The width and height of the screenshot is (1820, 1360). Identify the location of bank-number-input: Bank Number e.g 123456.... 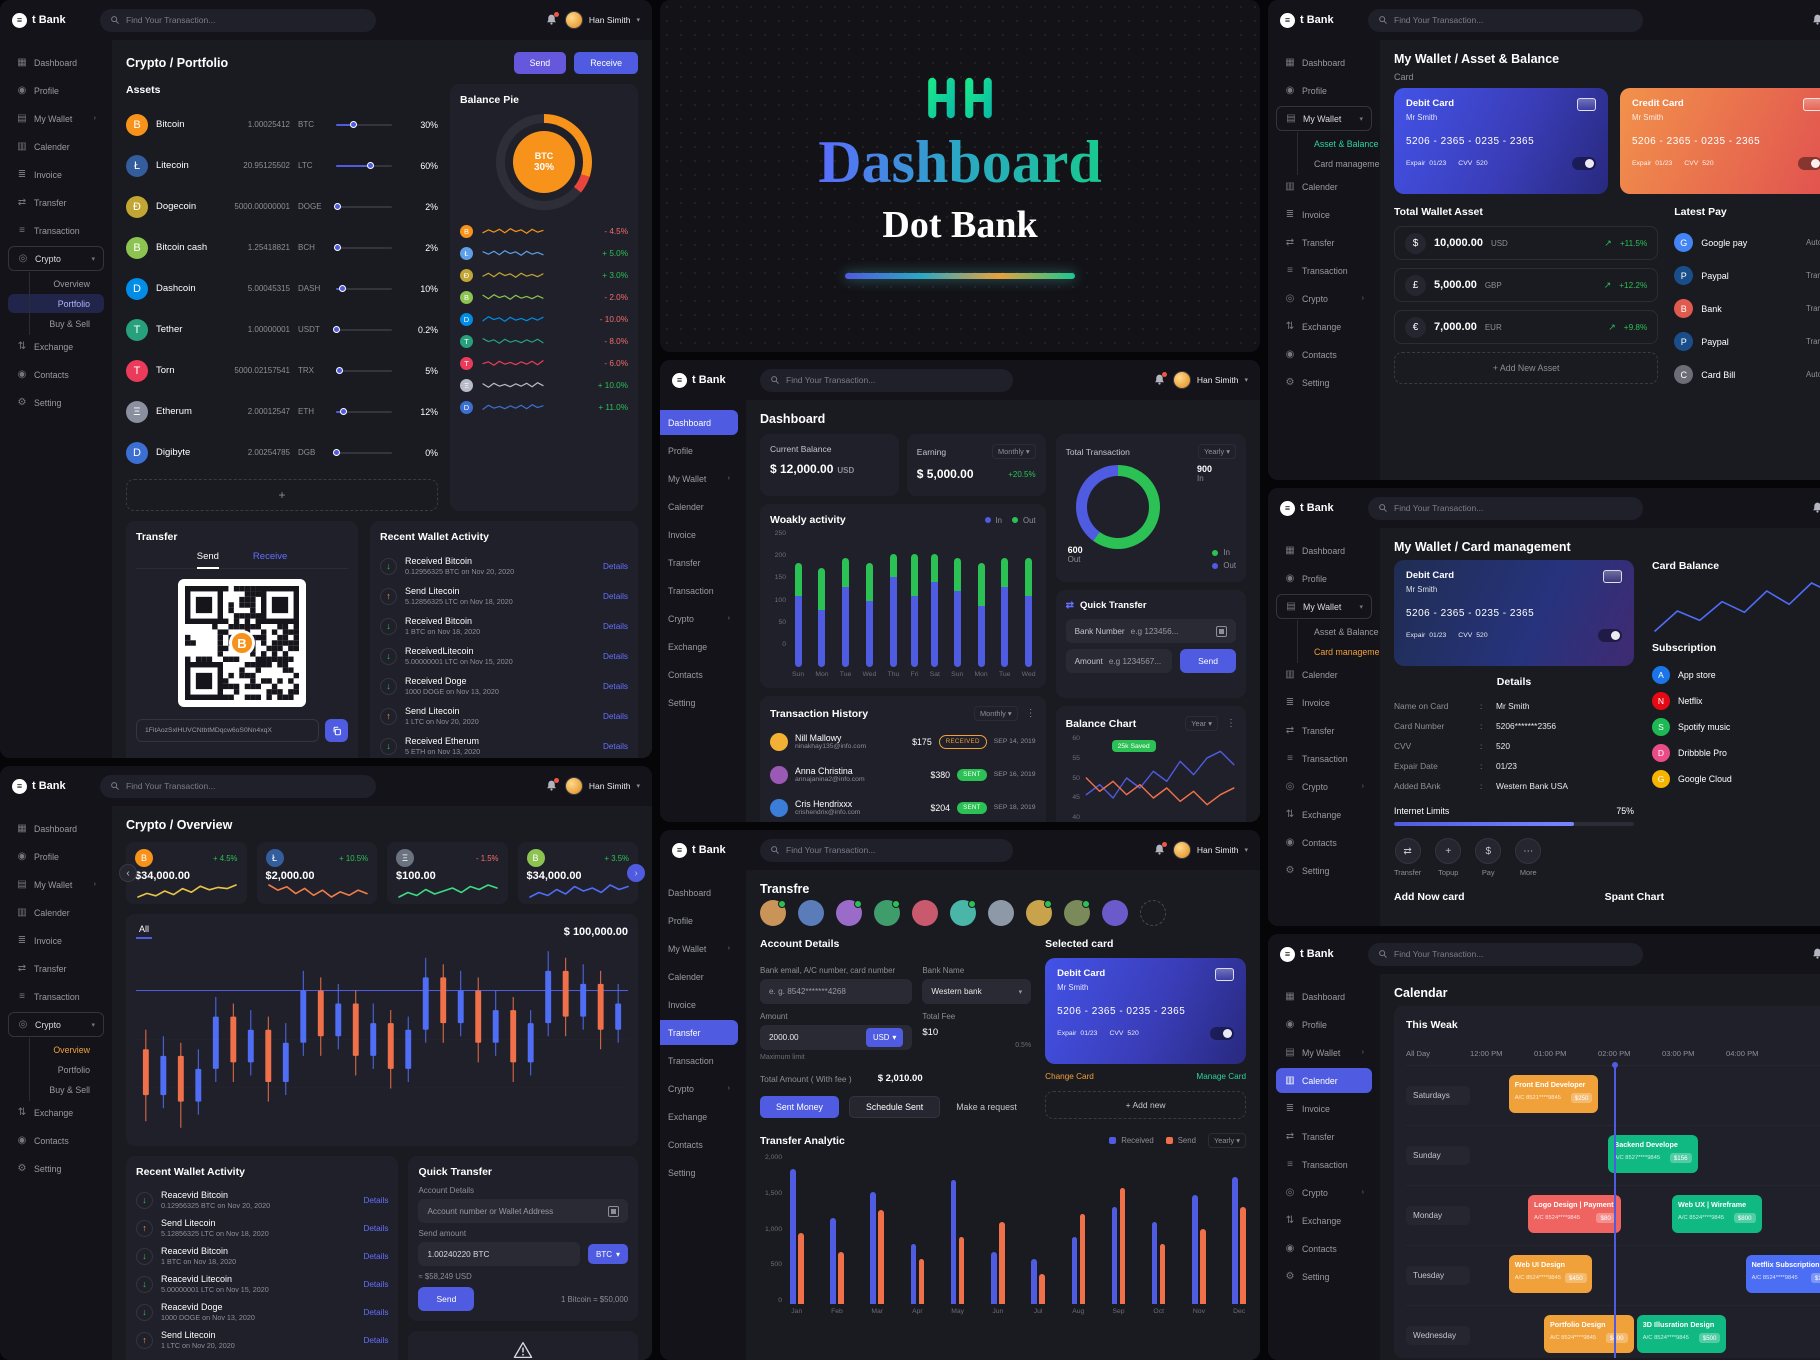
(1150, 631).